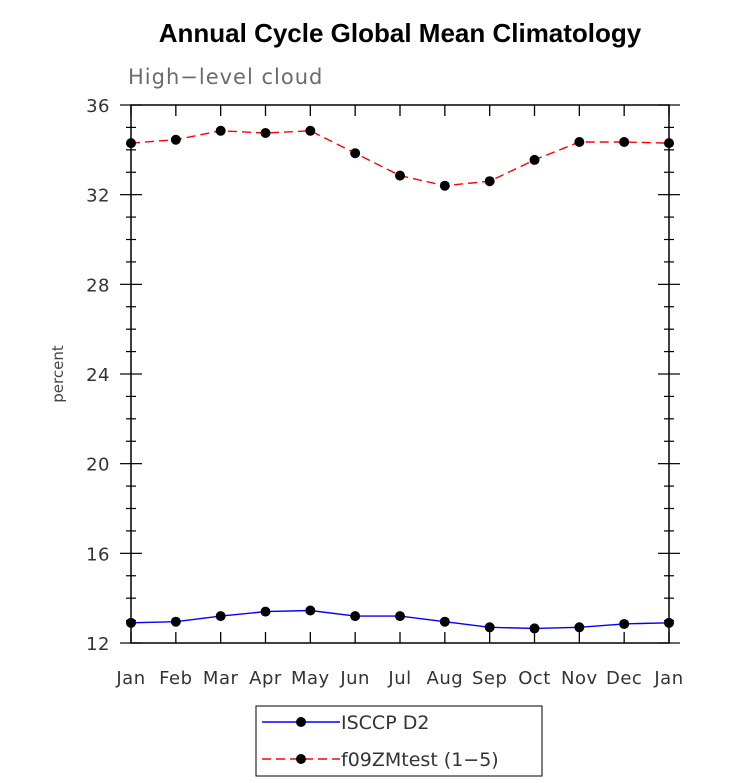  I want to click on y-tick-label: 16, so click(98, 554).